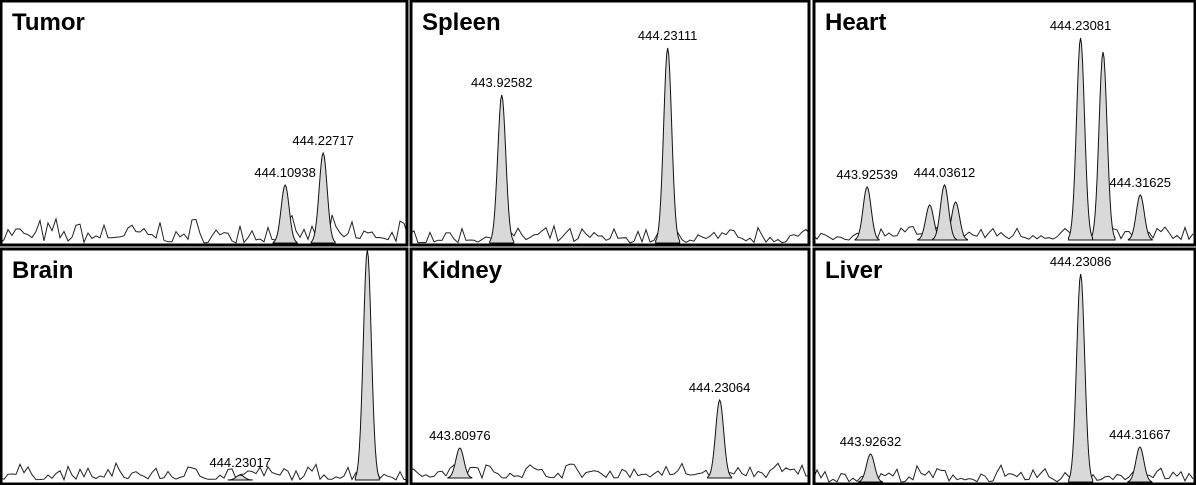 The image size is (1196, 485). What do you see at coordinates (866, 174) in the screenshot?
I see `peak-label: 443.92539` at bounding box center [866, 174].